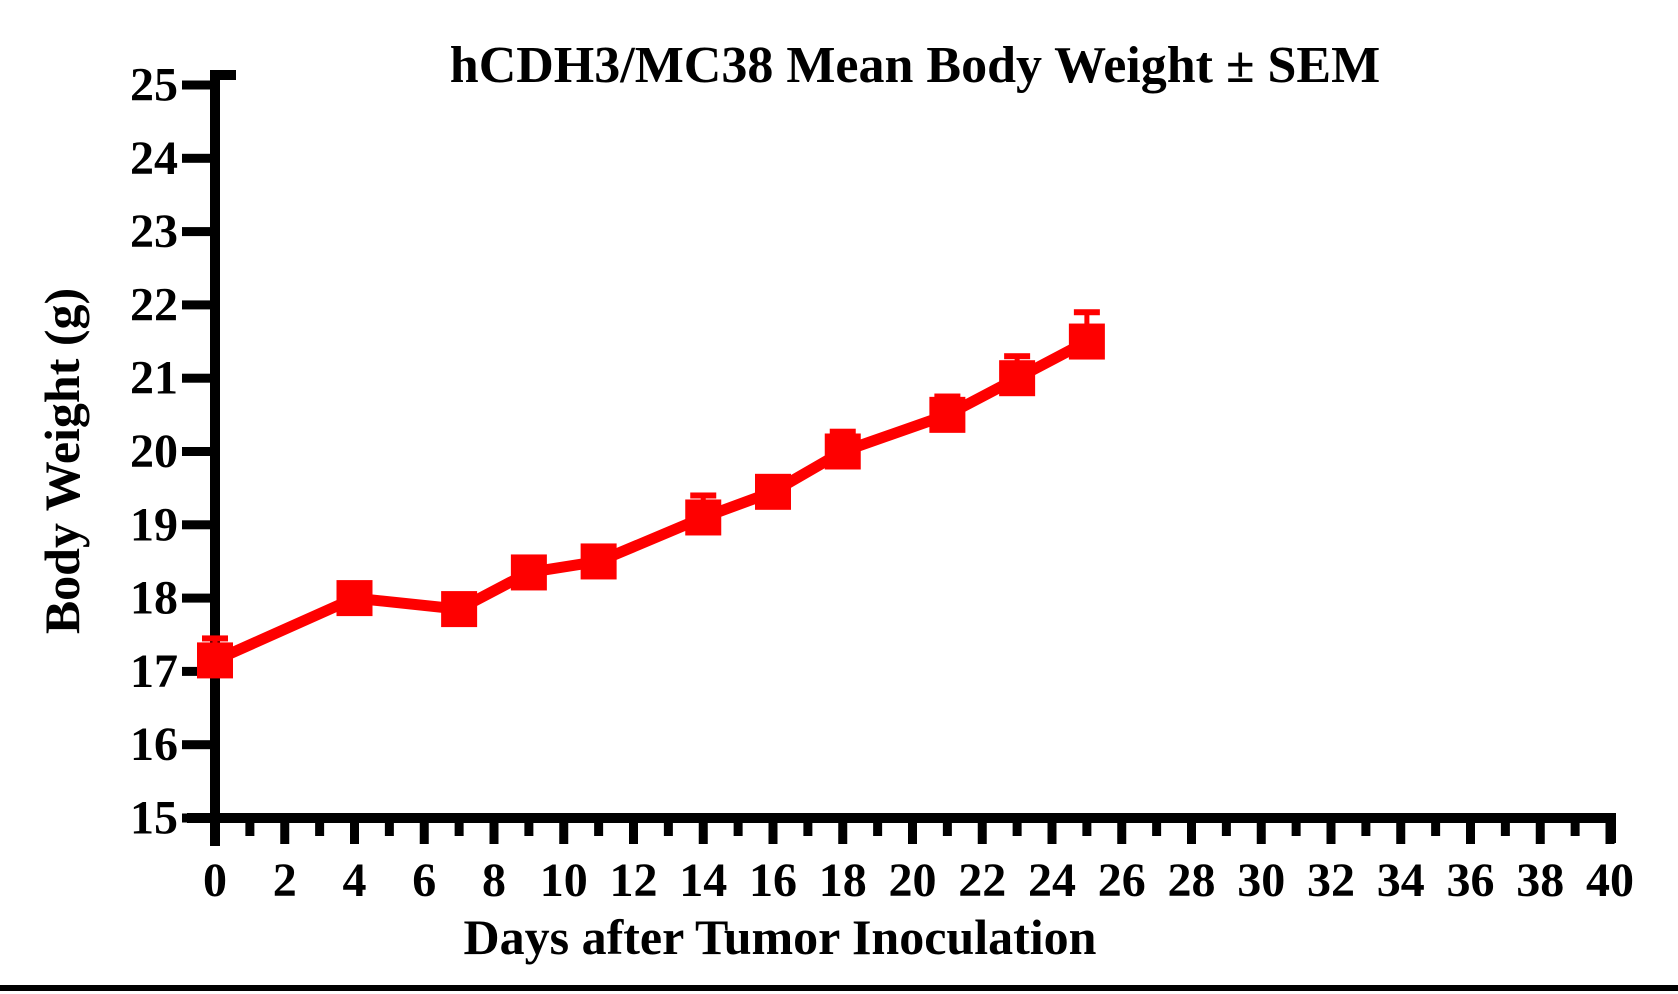 The width and height of the screenshot is (1678, 994). What do you see at coordinates (494, 880) in the screenshot?
I see `x-tick-label: 8` at bounding box center [494, 880].